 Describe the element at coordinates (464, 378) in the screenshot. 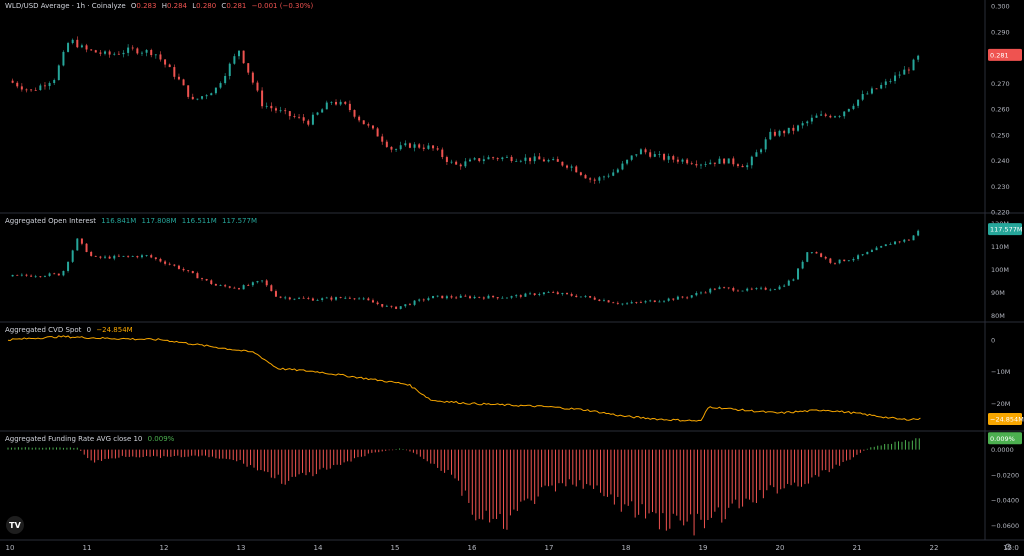

I see `cvd-line` at that location.